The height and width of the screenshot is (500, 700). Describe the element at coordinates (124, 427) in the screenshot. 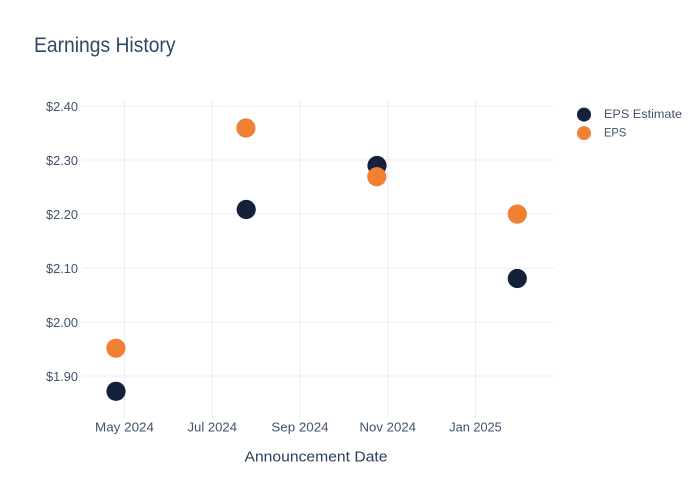

I see `svg-text: May 2024` at that location.